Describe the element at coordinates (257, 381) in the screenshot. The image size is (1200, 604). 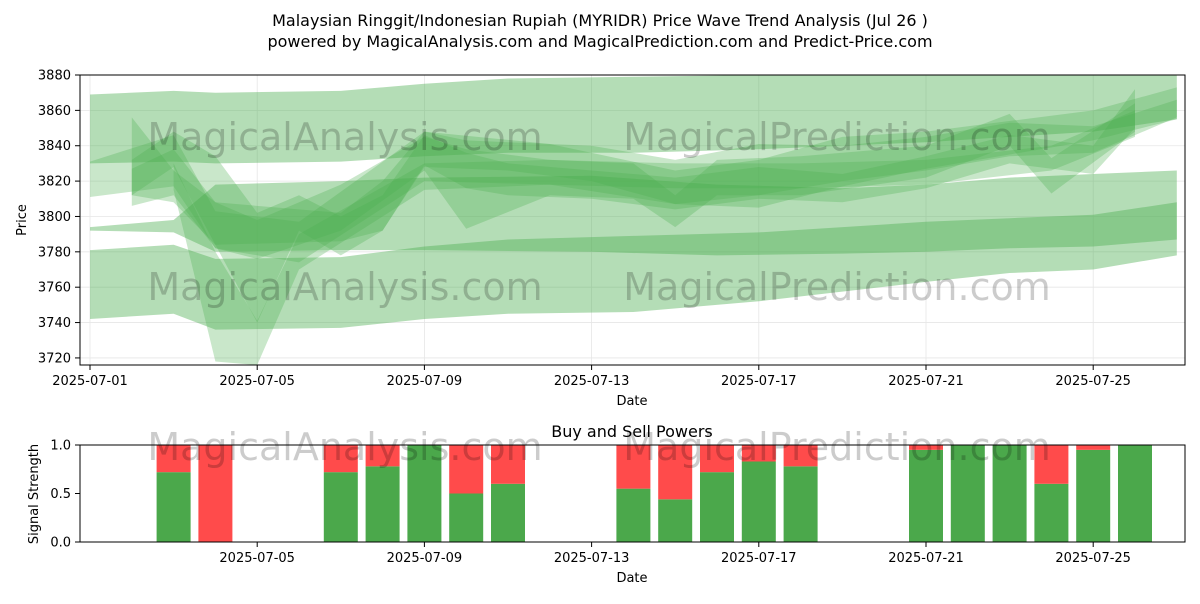
I see `price-x-tick-label: 2025-07-05` at that location.